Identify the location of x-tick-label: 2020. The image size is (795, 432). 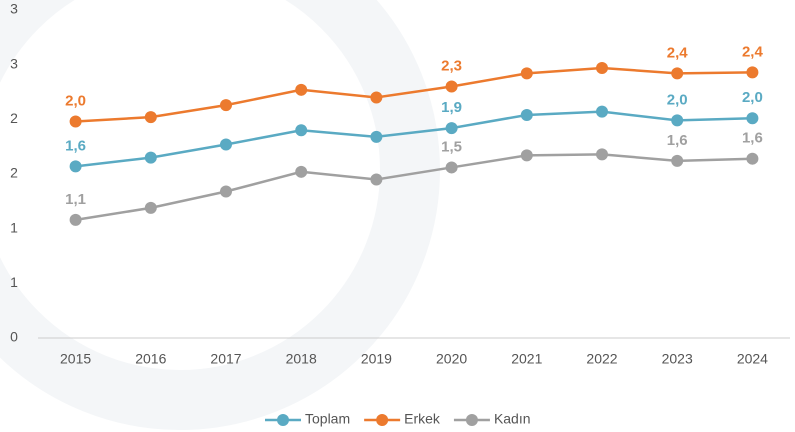
(451, 359).